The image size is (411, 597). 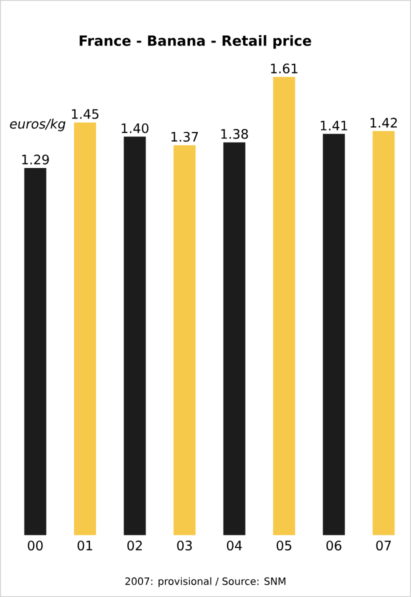 I want to click on x-tick-label: 02, so click(x=134, y=545).